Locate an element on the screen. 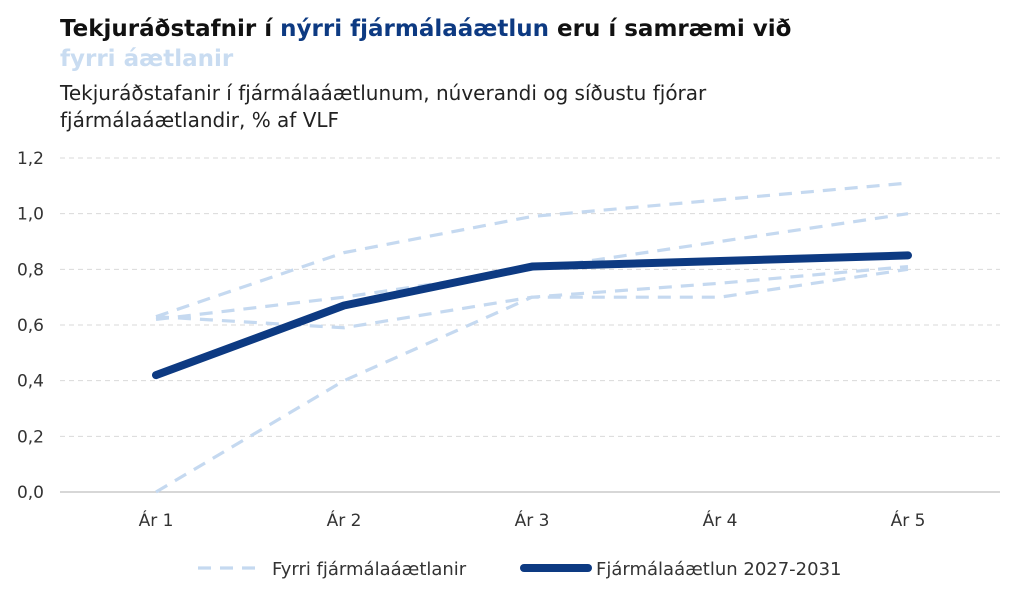  x-tick-label: Ár 5 is located at coordinates (908, 520).